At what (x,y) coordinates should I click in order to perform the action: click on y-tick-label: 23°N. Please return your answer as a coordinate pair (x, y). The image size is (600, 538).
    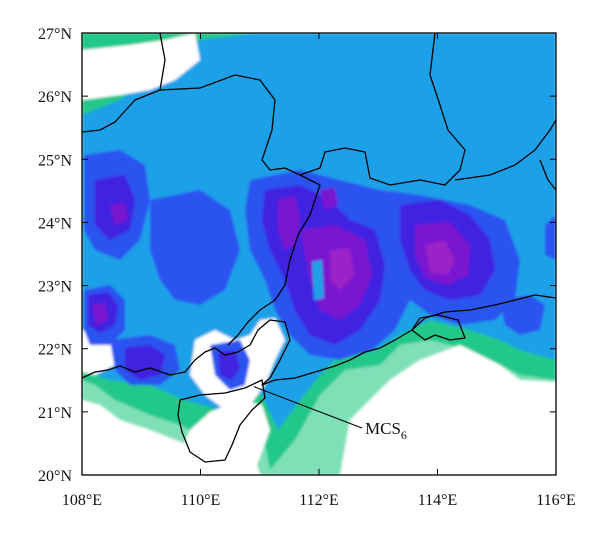
    Looking at the image, I should click on (55, 287).